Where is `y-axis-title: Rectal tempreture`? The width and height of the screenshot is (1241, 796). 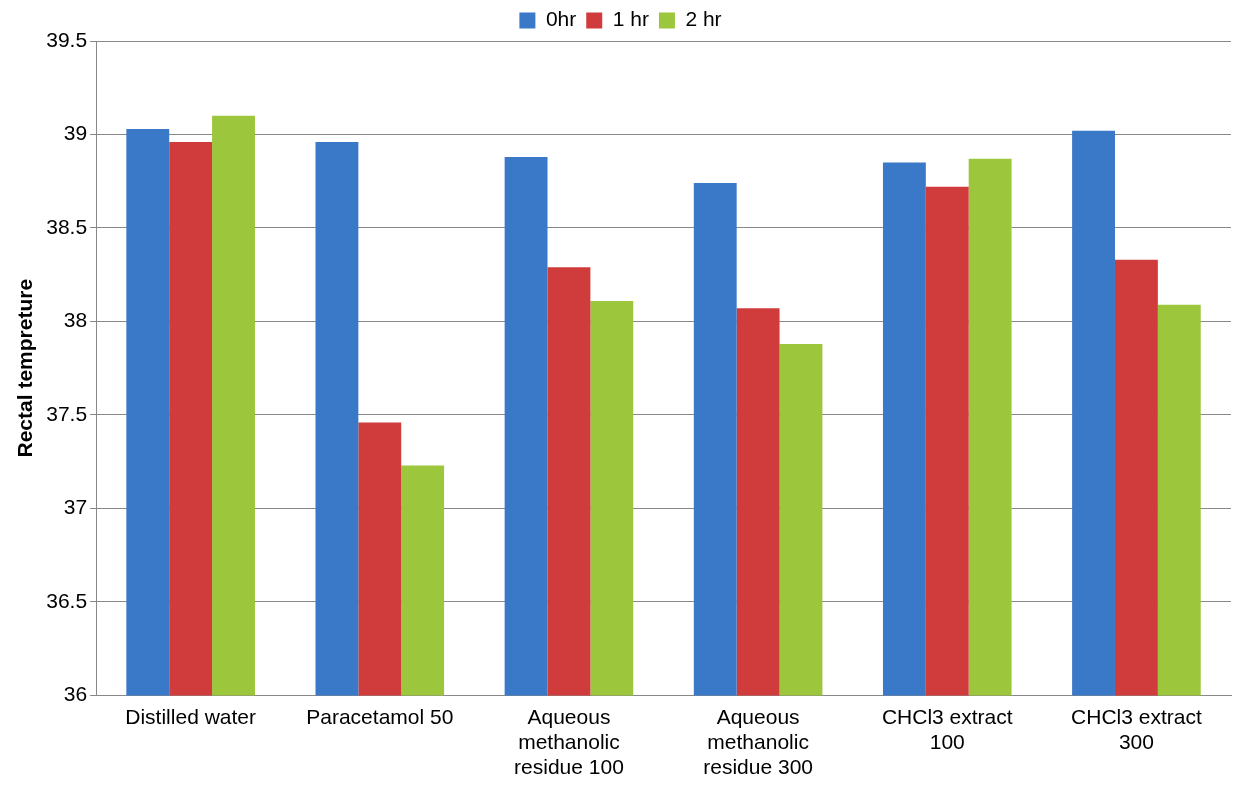 y-axis-title: Rectal tempreture is located at coordinates (25, 368).